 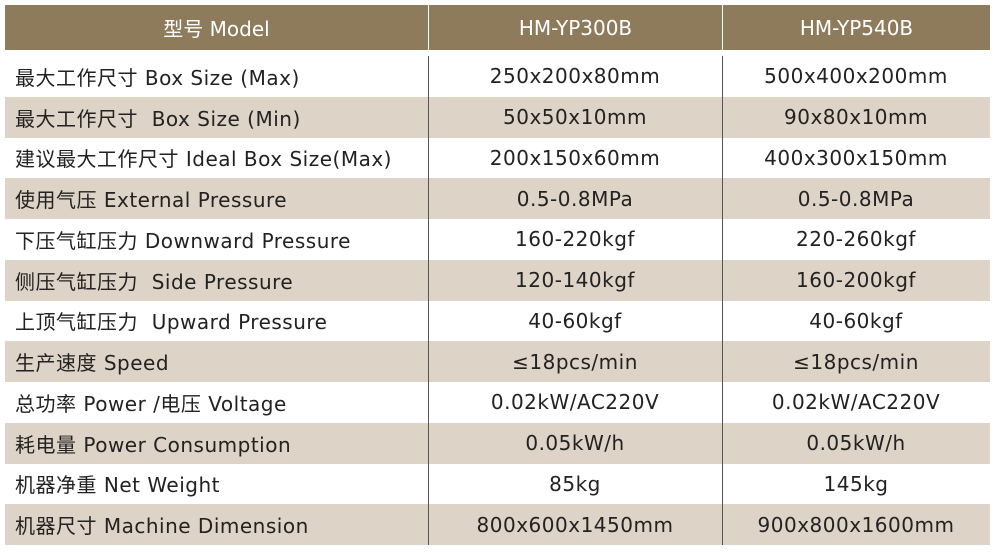 What do you see at coordinates (575, 483) in the screenshot?
I see `value-cell: 85kg` at bounding box center [575, 483].